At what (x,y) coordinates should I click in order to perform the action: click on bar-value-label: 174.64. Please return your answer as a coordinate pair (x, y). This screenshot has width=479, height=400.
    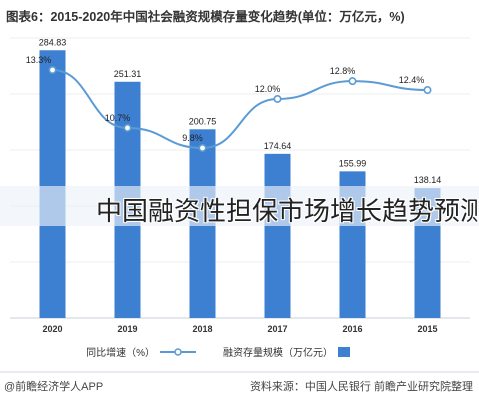
    Looking at the image, I should click on (278, 146).